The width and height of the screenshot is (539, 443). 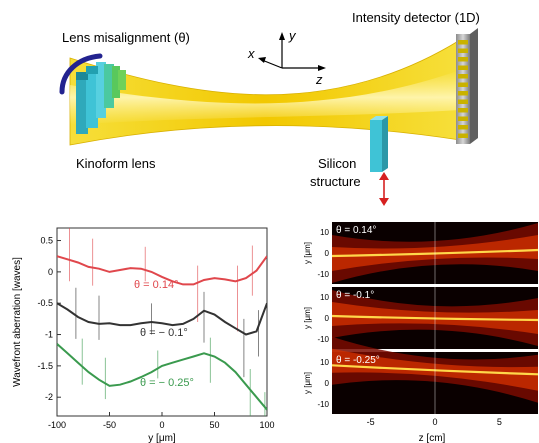 I want to click on axis-y-label: y, so click(x=292, y=35).